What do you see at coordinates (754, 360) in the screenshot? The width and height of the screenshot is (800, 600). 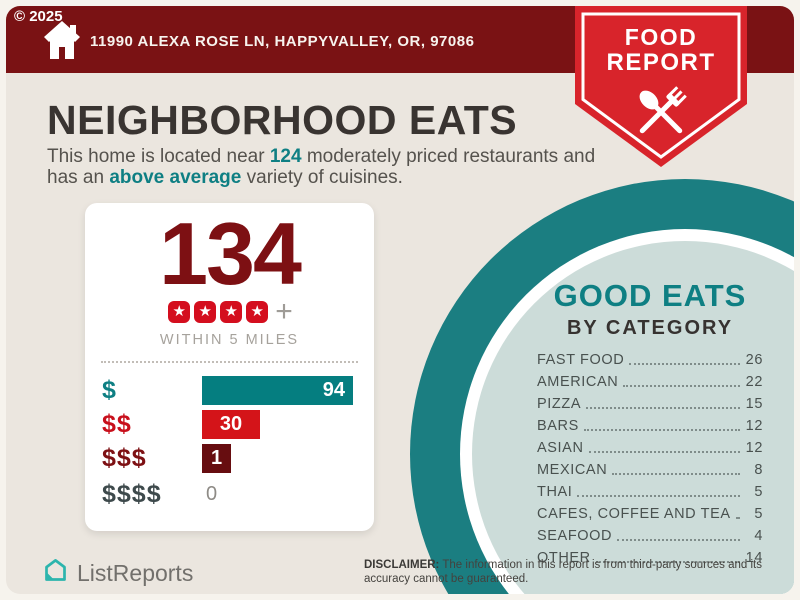 I see `category-value: 26` at bounding box center [754, 360].